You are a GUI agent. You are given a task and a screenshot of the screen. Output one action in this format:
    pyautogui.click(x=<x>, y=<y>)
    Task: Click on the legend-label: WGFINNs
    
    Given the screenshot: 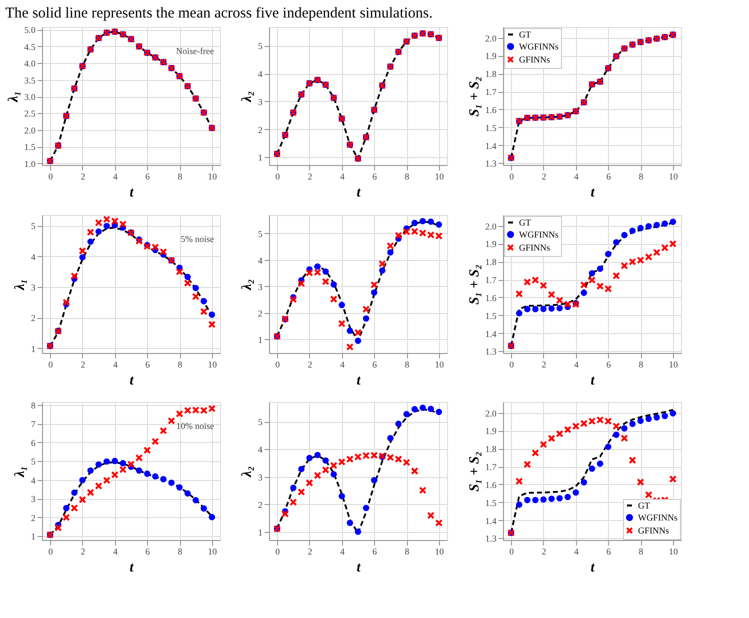 What is the action you would take?
    pyautogui.click(x=539, y=235)
    